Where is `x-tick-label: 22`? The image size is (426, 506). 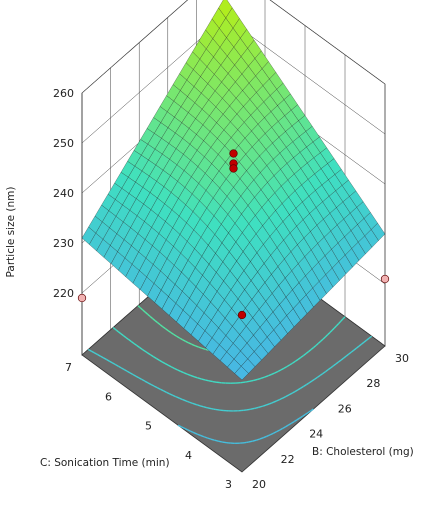 x-tick-label: 22 is located at coordinates (288, 459).